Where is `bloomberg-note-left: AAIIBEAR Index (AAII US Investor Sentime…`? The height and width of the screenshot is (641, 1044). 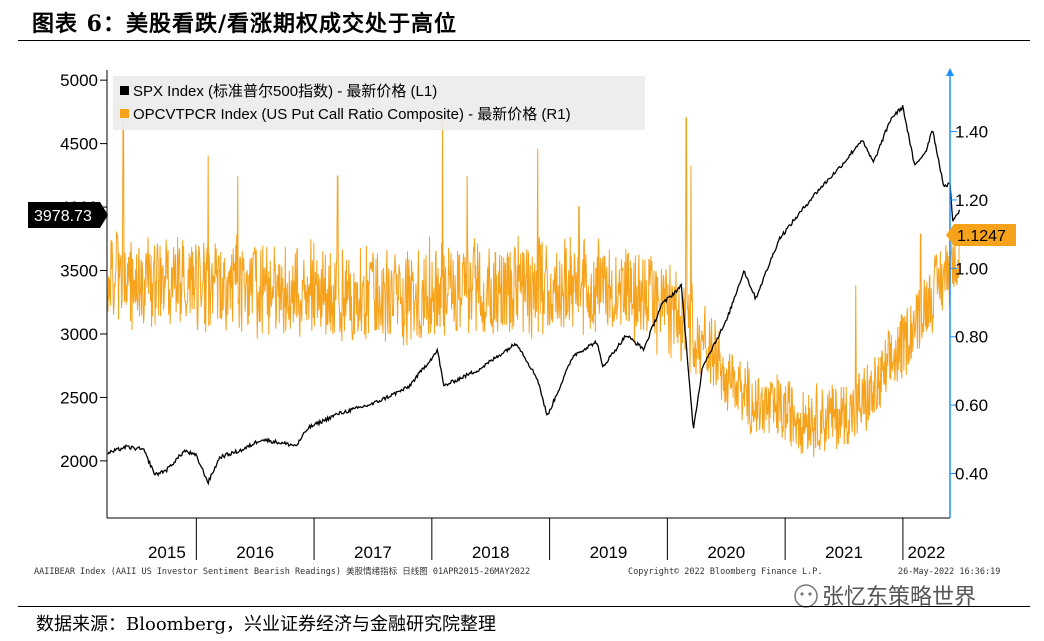
bloomberg-note-left: AAIIBEAR Index (AAII US Investor Sentime… is located at coordinates (282, 571).